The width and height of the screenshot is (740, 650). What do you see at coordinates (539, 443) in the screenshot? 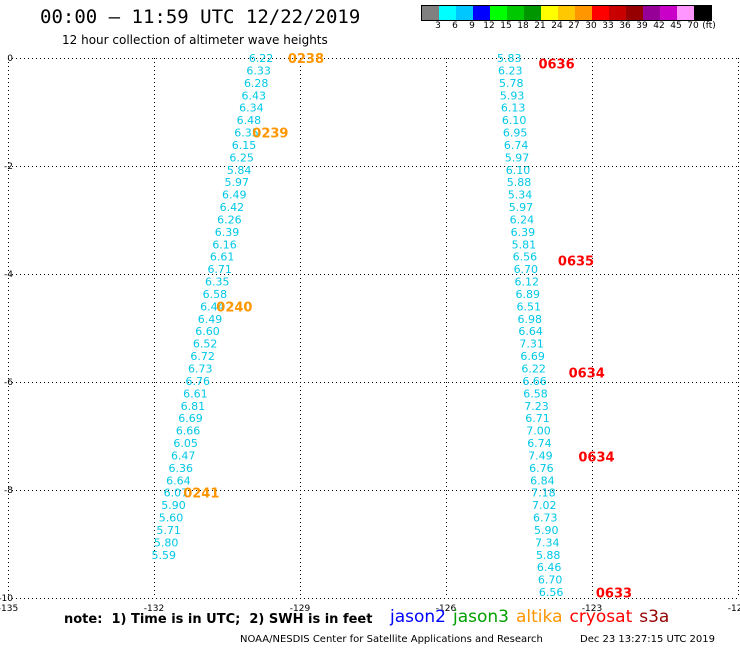
I see `swh-value: 6.74` at bounding box center [539, 443].